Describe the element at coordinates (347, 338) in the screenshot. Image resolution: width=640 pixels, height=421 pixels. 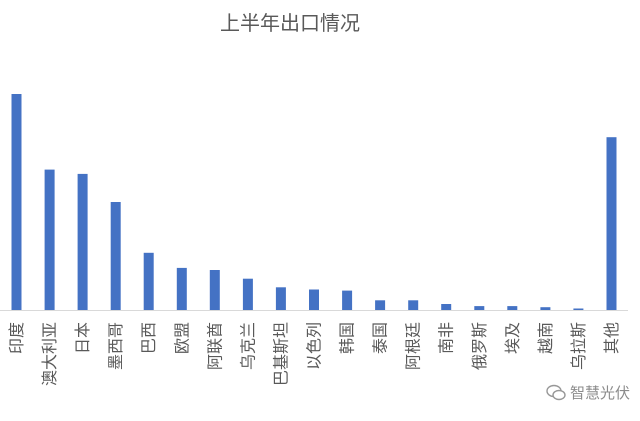
I see `category-label-10: 韩国` at that location.